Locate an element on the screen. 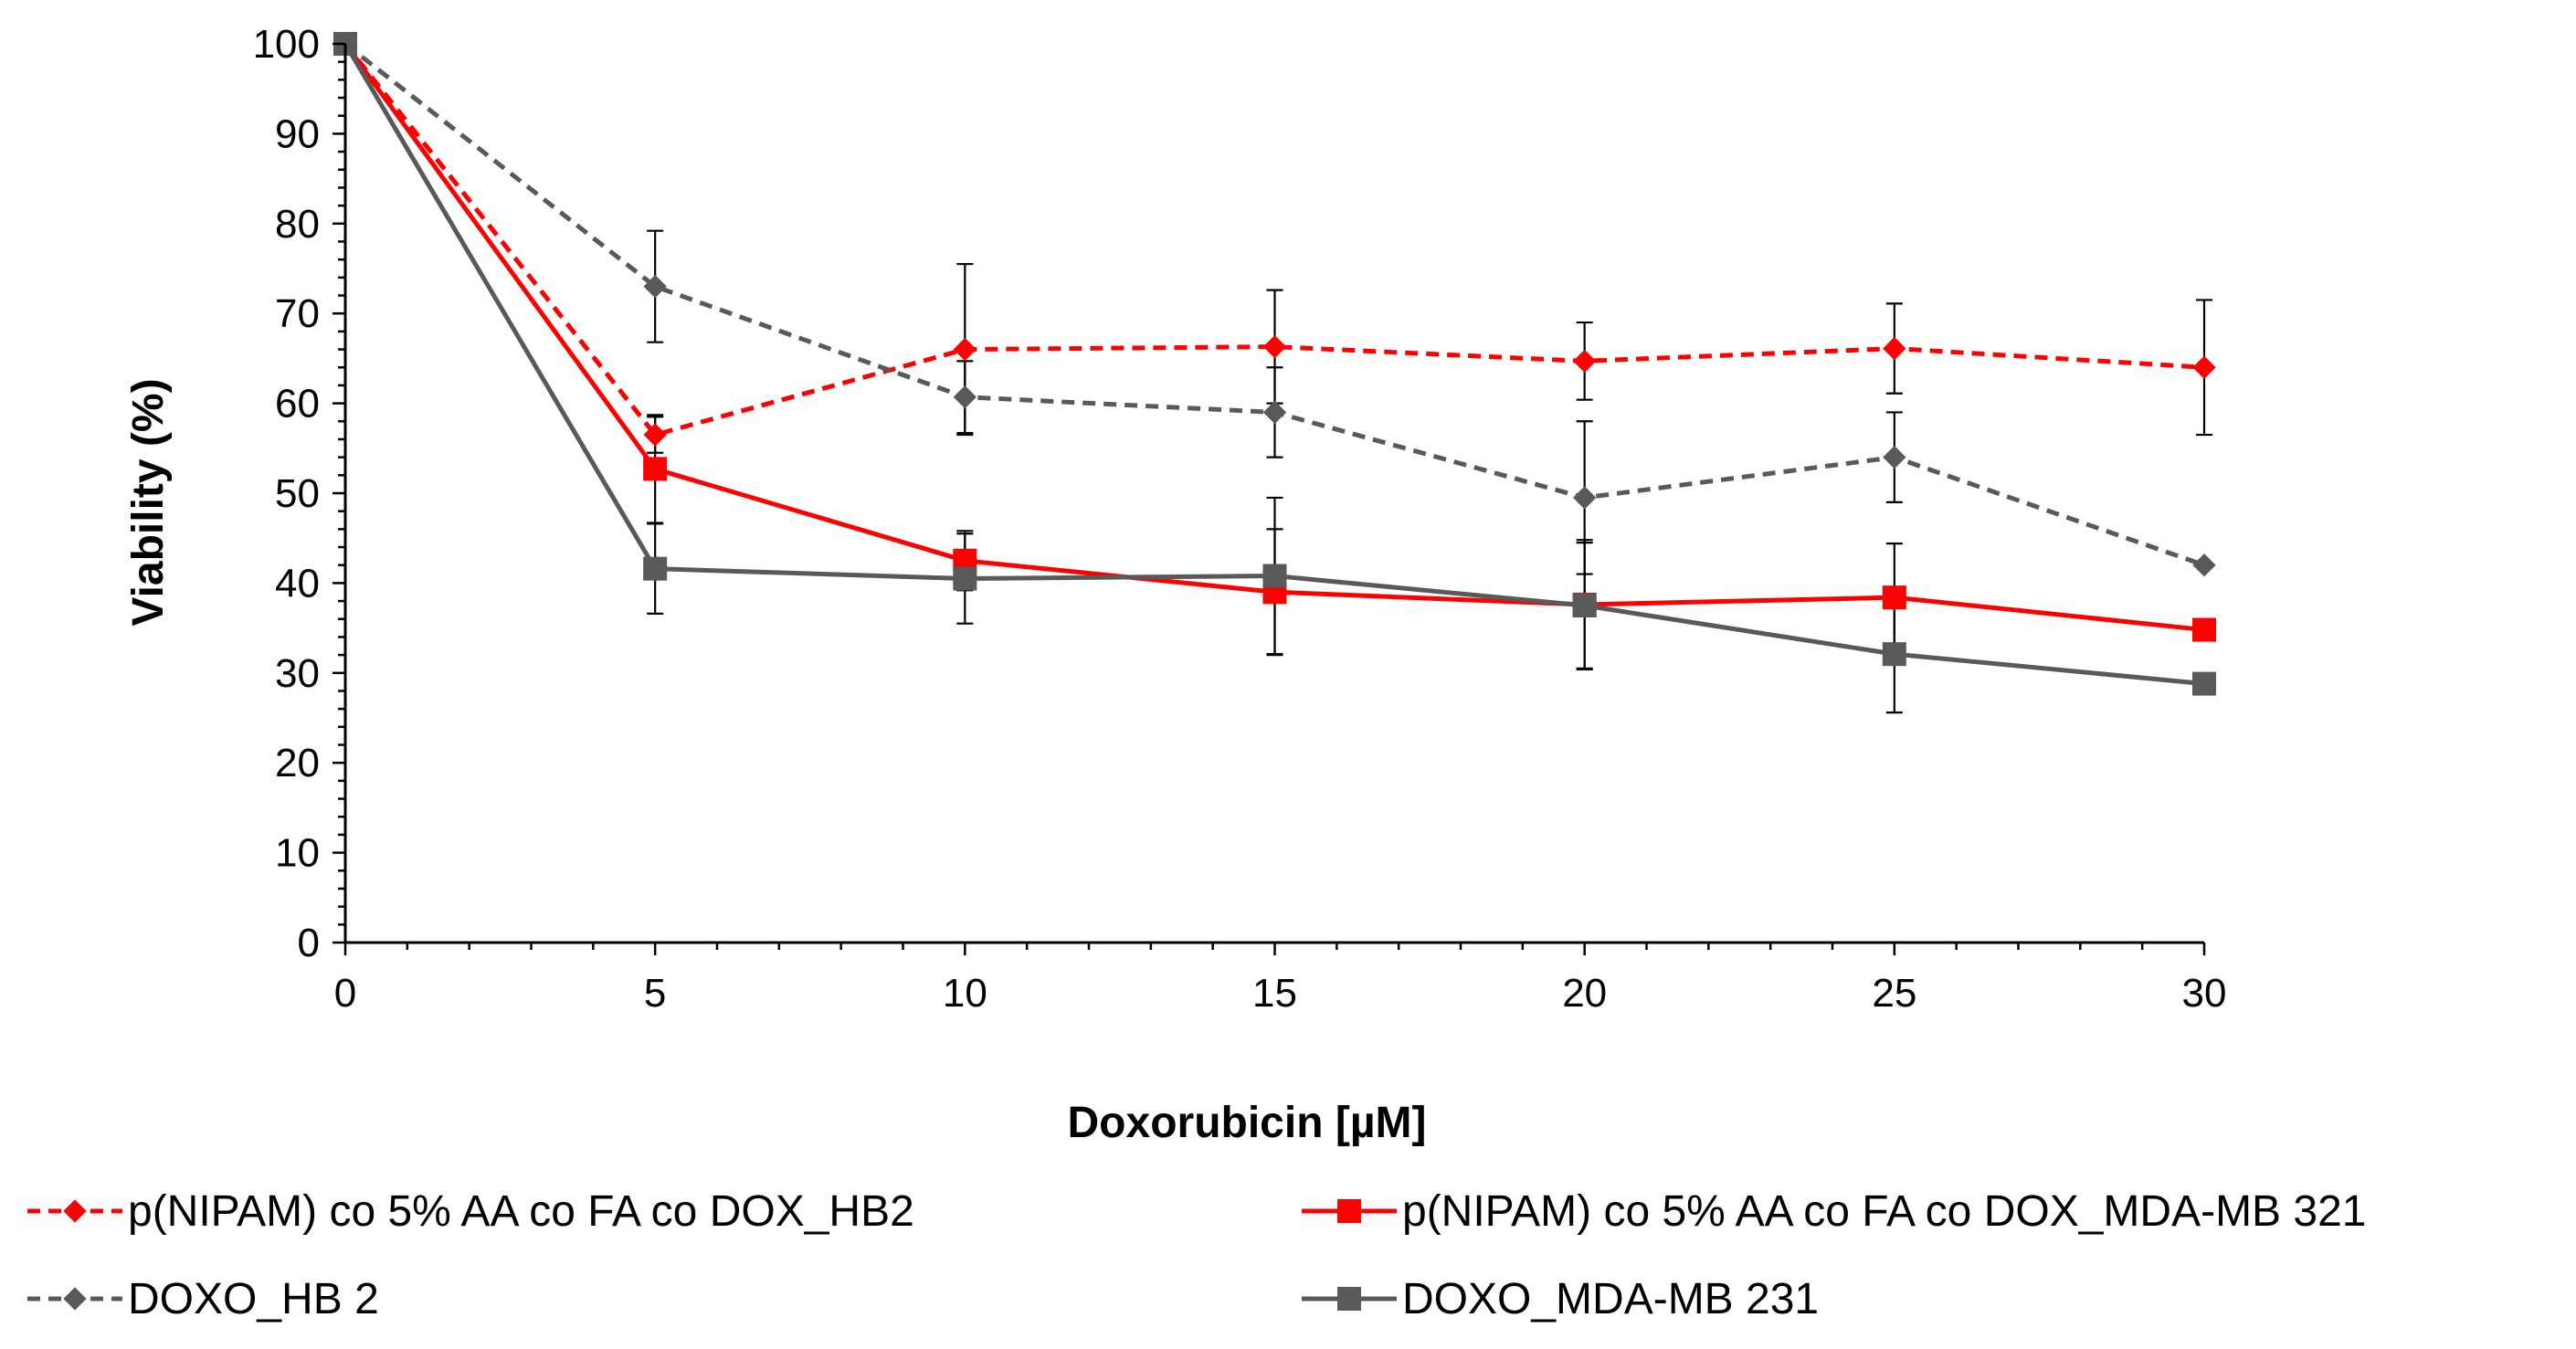 The width and height of the screenshot is (2576, 1349). y-tick-label: 100 is located at coordinates (286, 44).